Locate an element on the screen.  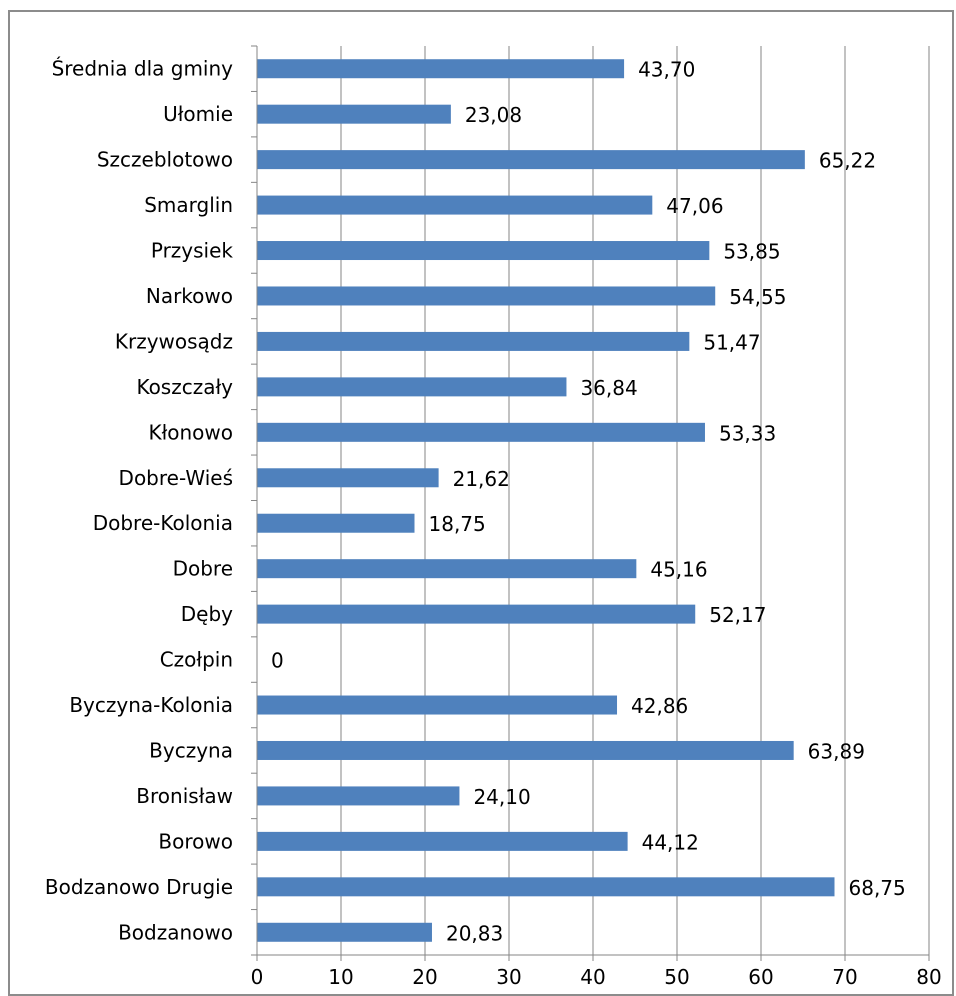
x-tick-label: 70 is located at coordinates (844, 977).